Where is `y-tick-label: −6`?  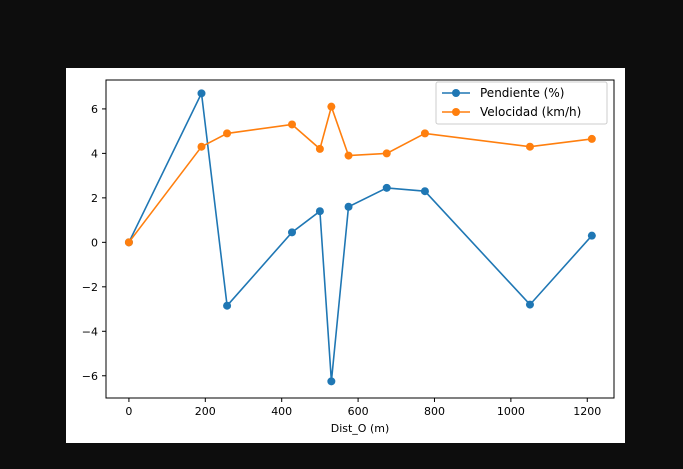 y-tick-label: −6 is located at coordinates (90, 376).